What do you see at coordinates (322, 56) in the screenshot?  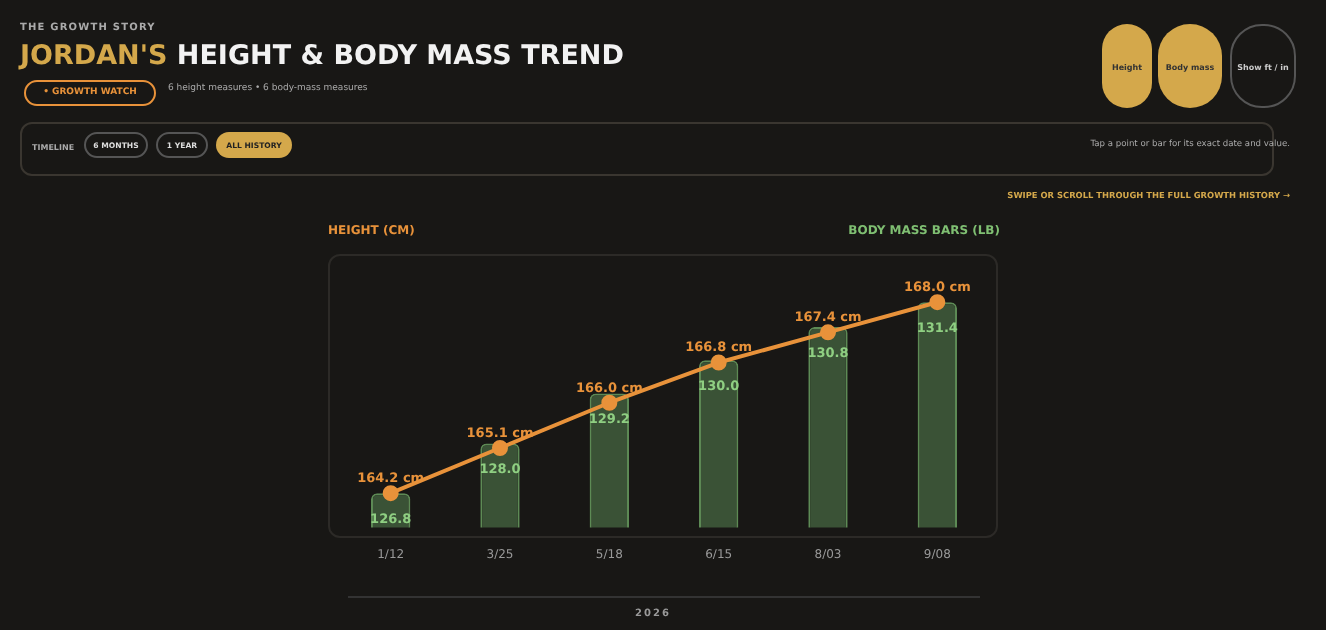 I see `chart-title: JORDAN'S HEIGHT & BODY MASS TREND` at bounding box center [322, 56].